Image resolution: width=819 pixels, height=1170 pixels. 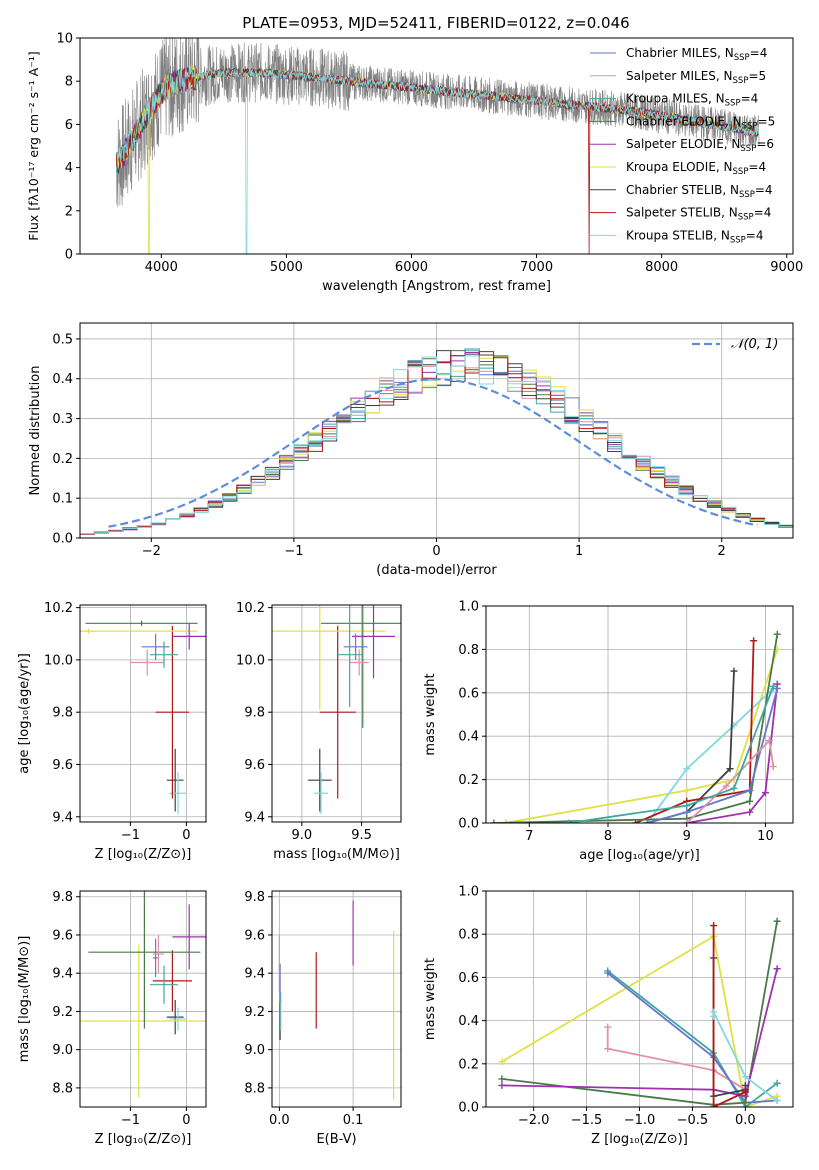 What do you see at coordinates (144, 960) in the screenshot?
I see `errorbar-chabrier-elodie` at bounding box center [144, 960].